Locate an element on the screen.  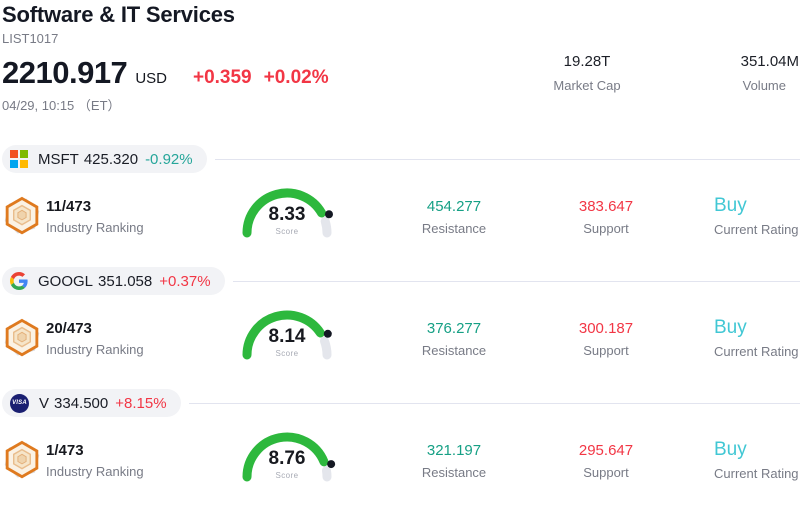
score-value: 8.76 is located at coordinates (287, 459).